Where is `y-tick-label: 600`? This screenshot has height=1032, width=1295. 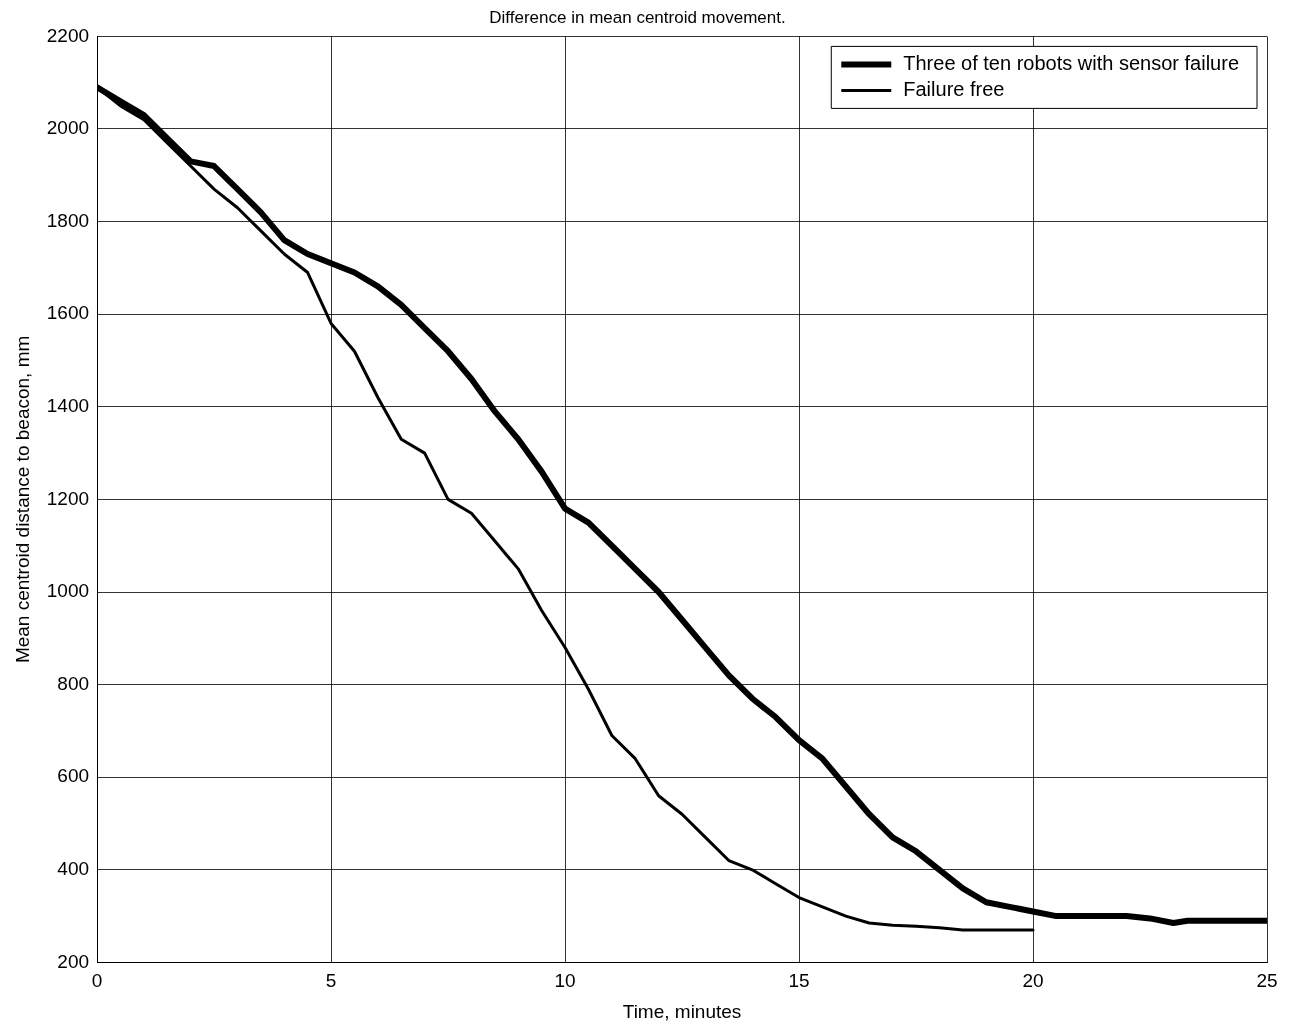 y-tick-label: 600 is located at coordinates (73, 776).